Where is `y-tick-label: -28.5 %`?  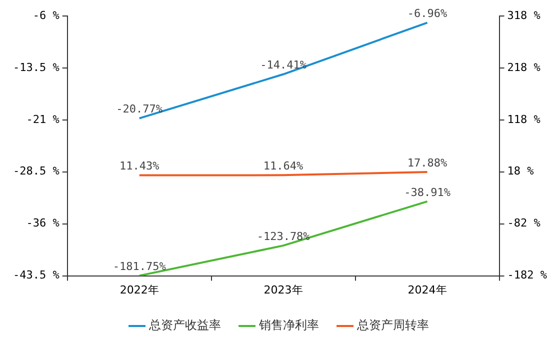 y-tick-label: -28.5 % is located at coordinates (36, 171).